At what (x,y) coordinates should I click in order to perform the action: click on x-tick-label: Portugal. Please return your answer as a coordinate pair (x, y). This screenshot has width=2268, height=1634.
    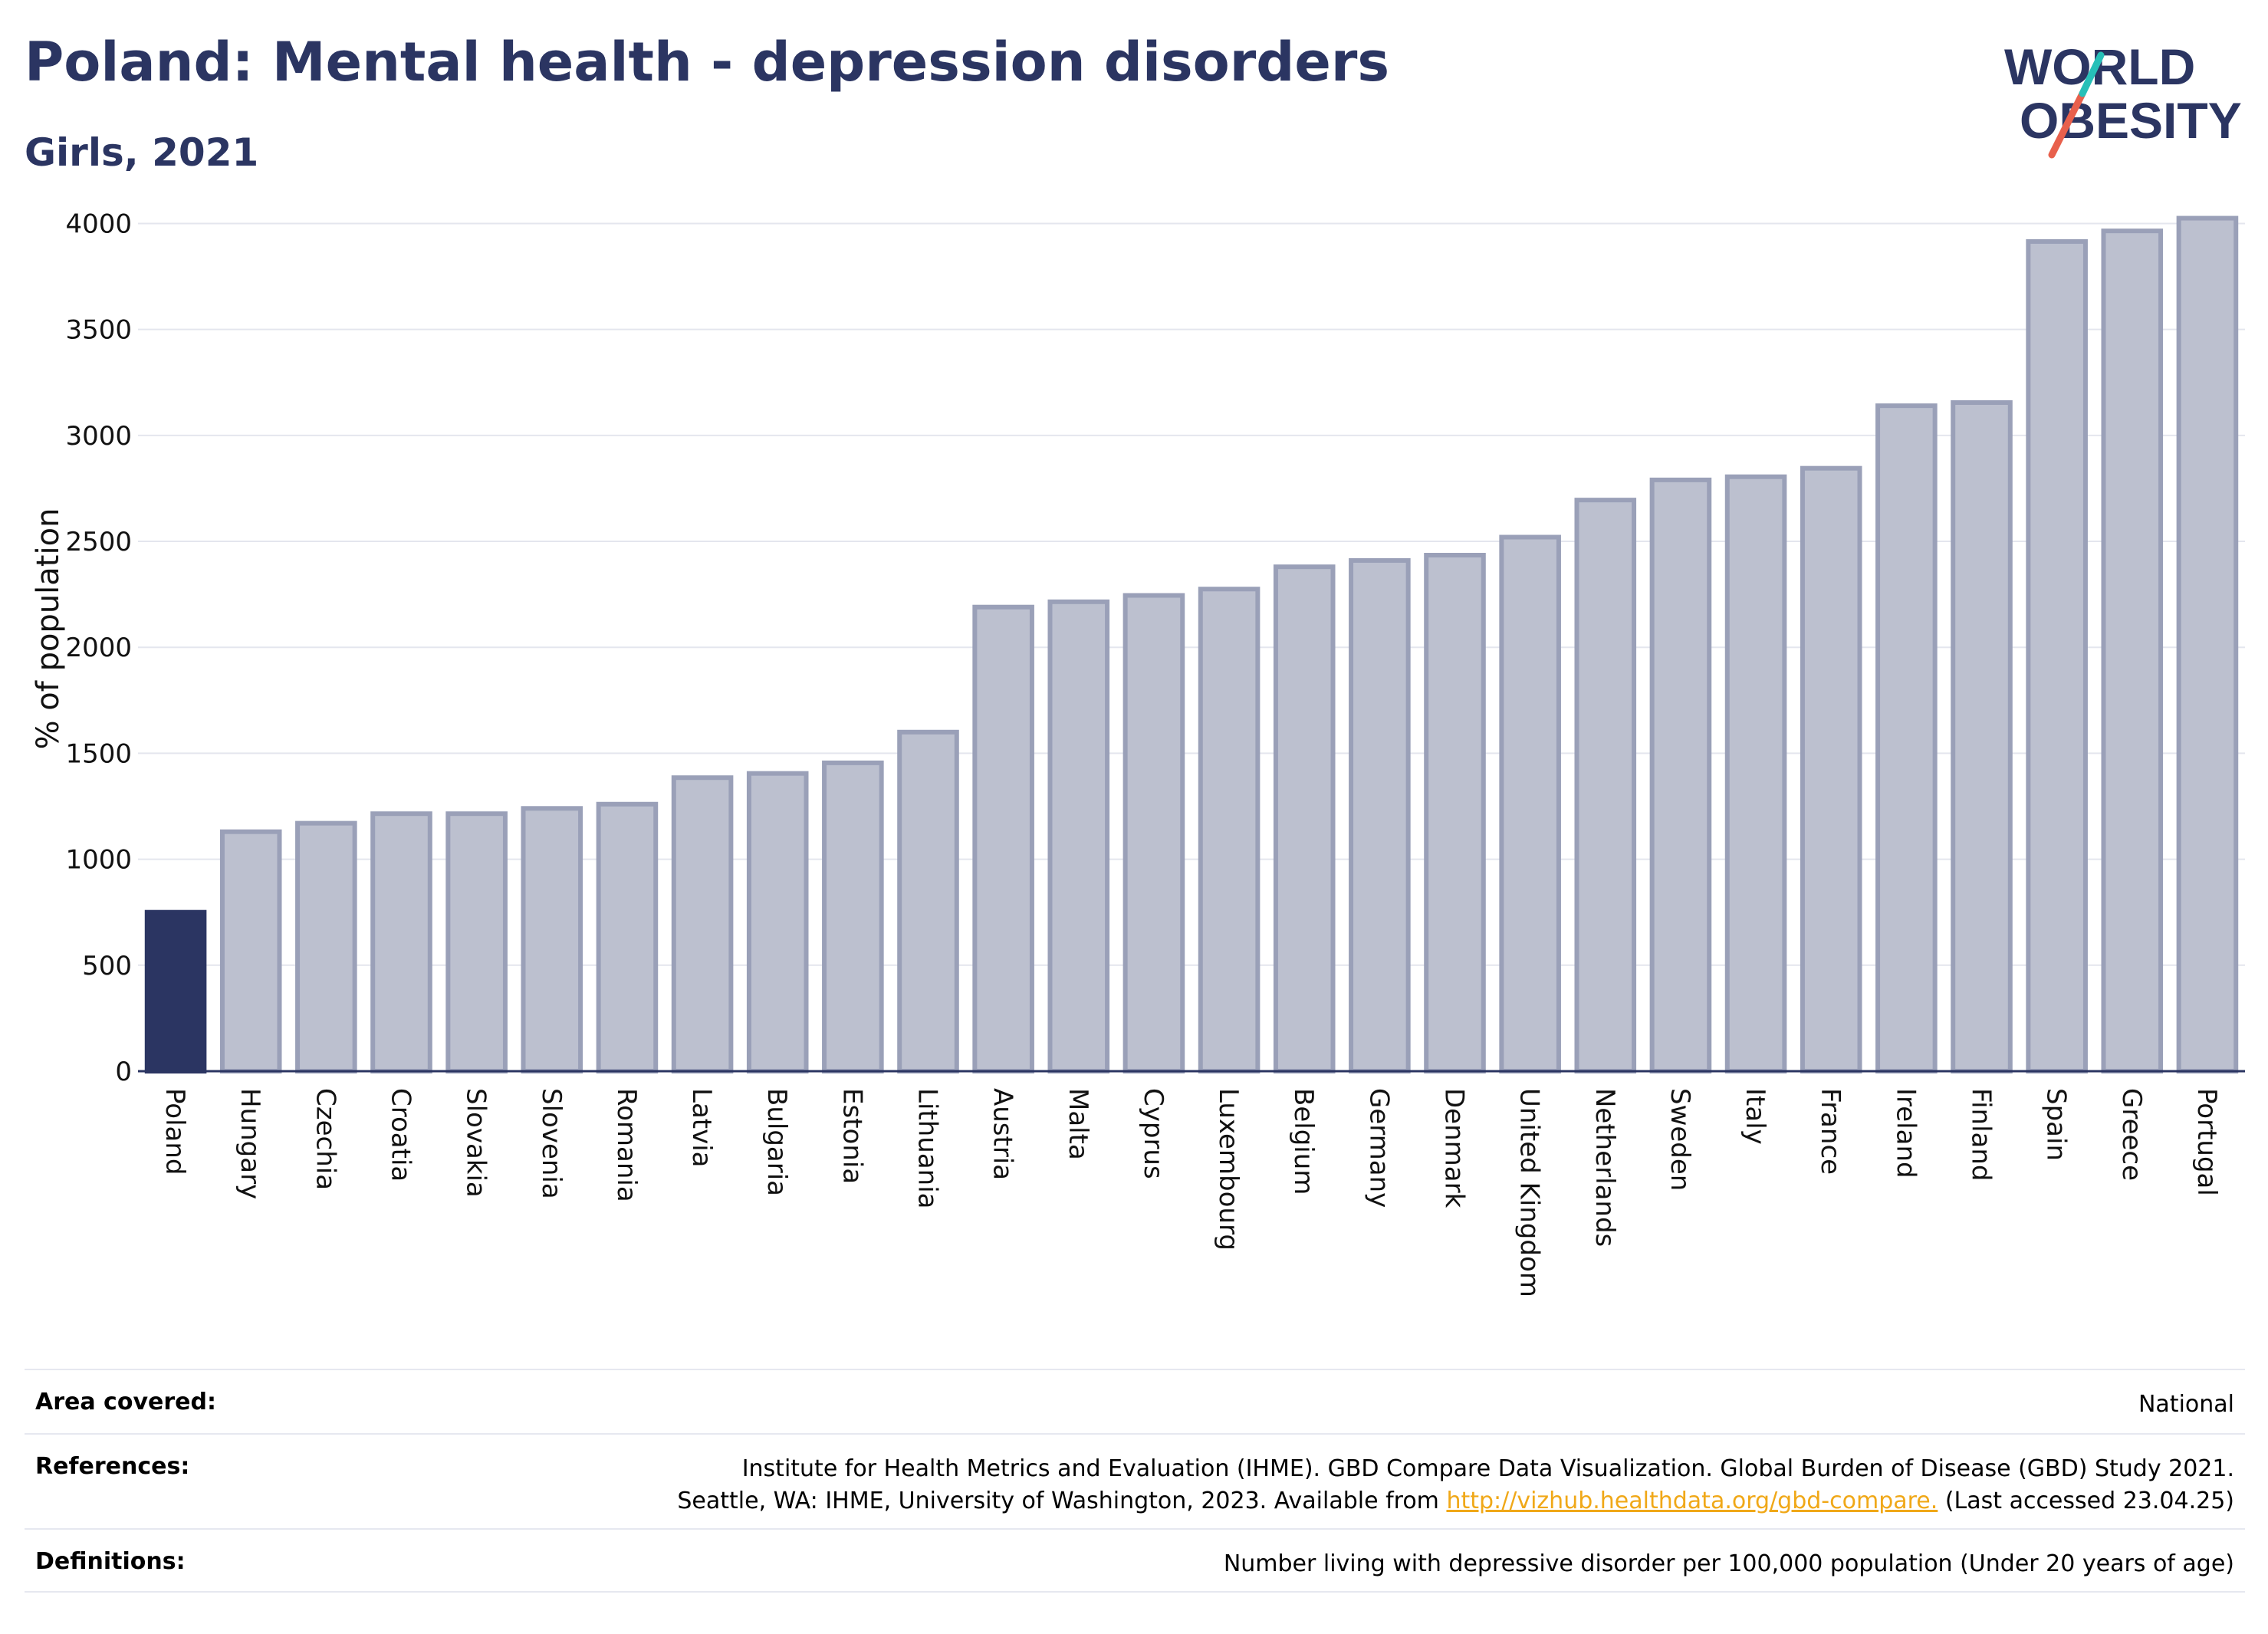
    Looking at the image, I should click on (2206, 1142).